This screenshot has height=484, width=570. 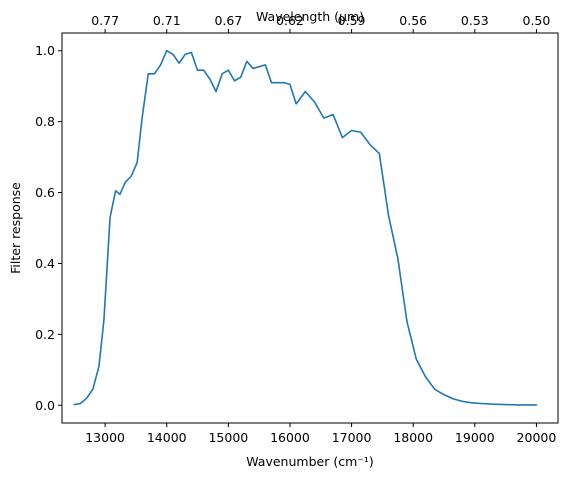 I want to click on x-tick-label: 18000, so click(x=413, y=437).